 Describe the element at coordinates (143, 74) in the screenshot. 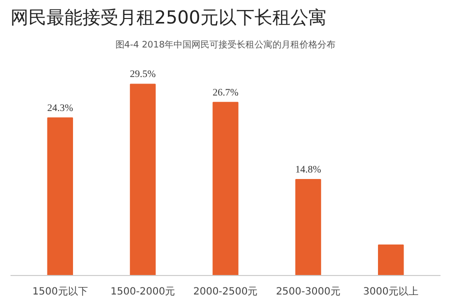

I see `data-label: 29.5%` at that location.